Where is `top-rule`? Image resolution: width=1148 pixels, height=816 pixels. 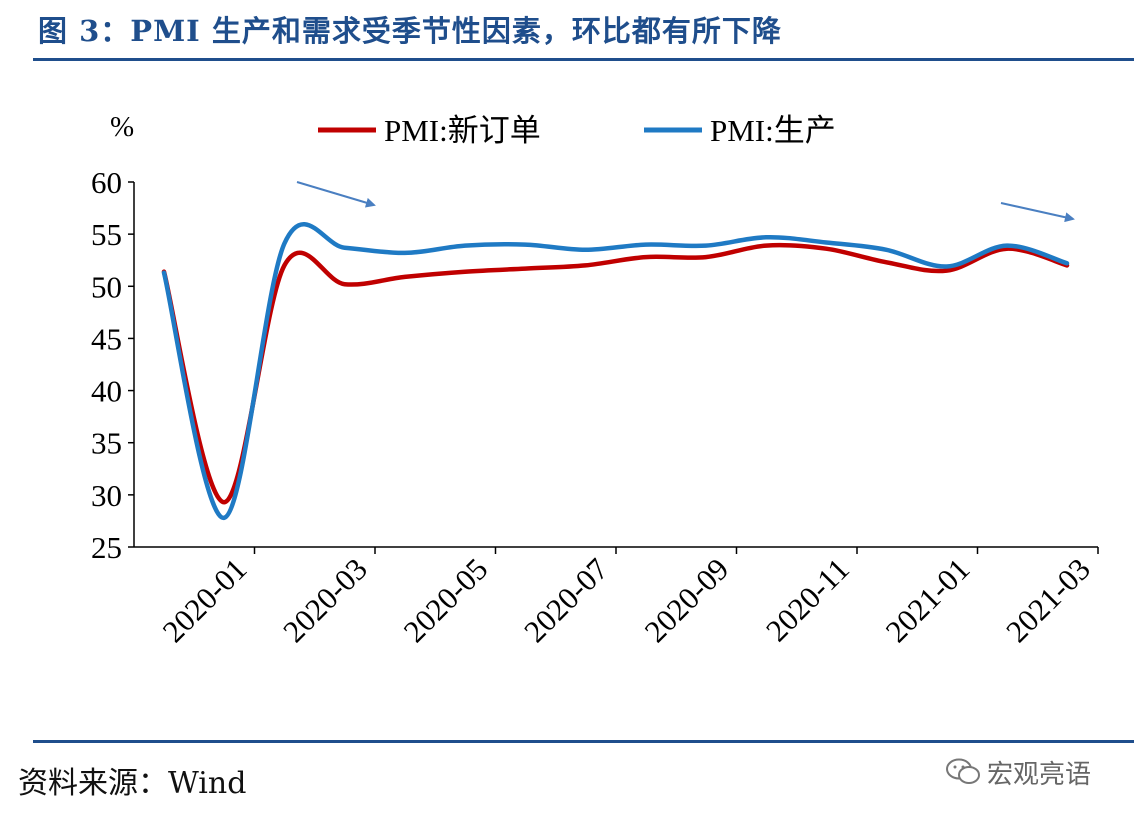
top-rule is located at coordinates (583, 59).